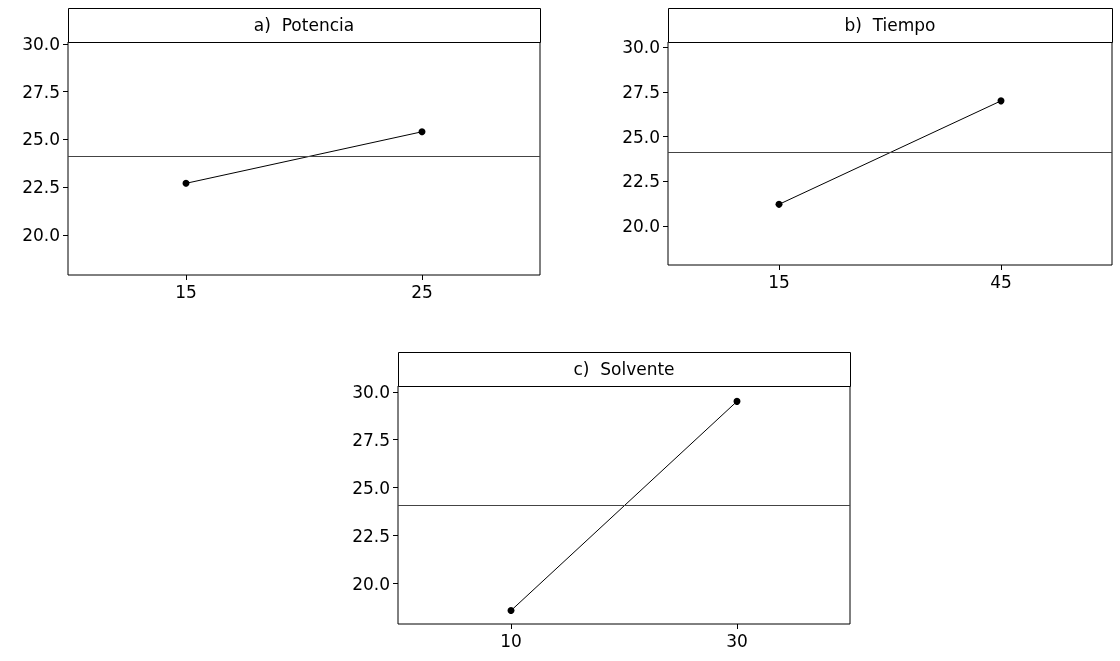 The width and height of the screenshot is (1120, 661). Describe the element at coordinates (890, 25) in the screenshot. I see `chart-title: b) Tiempo` at that location.